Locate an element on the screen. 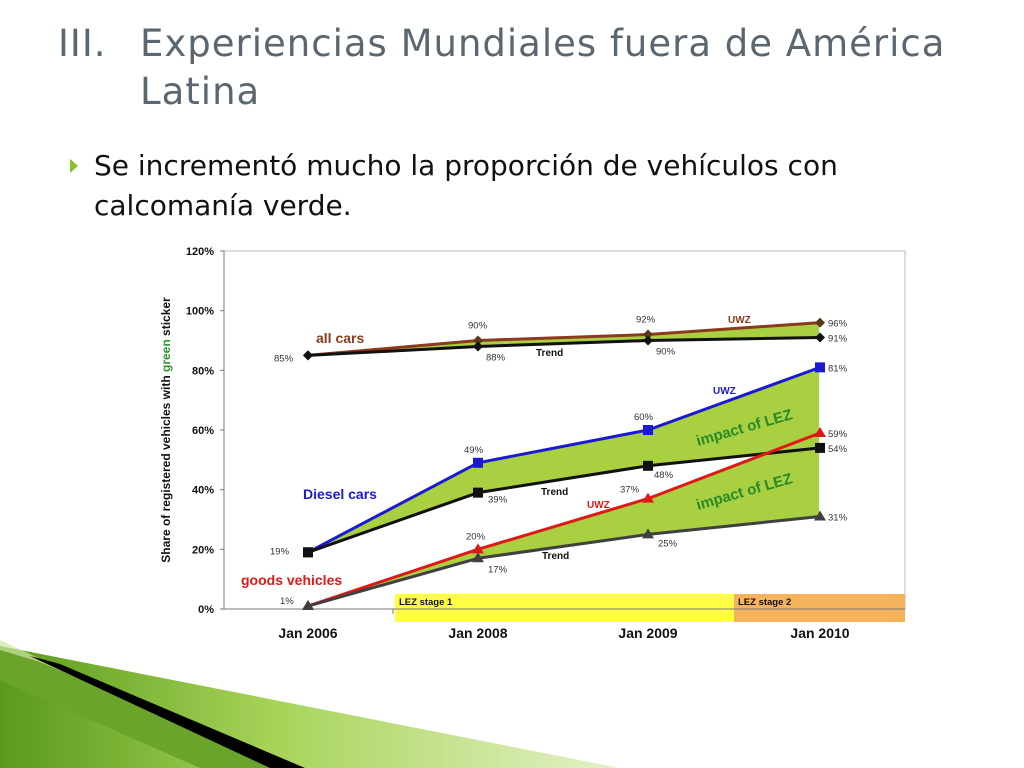  corner-decoration is located at coordinates (310, 704).